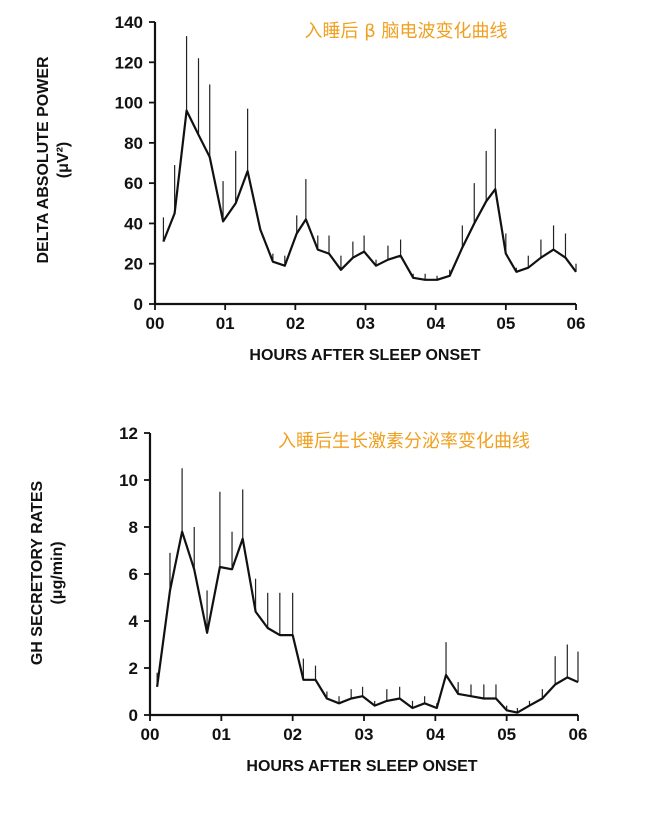 The image size is (672, 830). What do you see at coordinates (37, 573) in the screenshot?
I see `y-axis-title: GH SECRETORY RATES` at bounding box center [37, 573].